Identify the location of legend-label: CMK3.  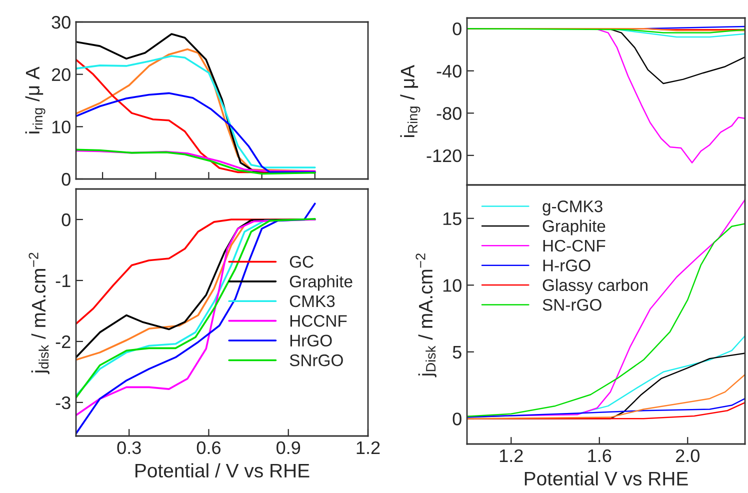
(312, 301).